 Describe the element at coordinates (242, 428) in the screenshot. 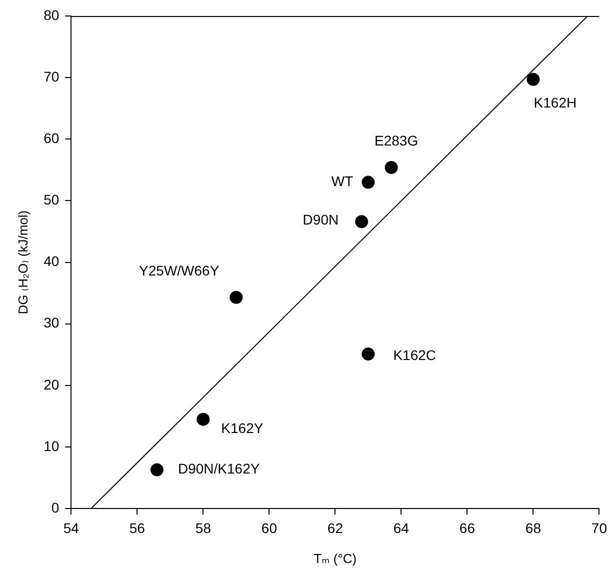

I see `annotation: K162Y` at that location.